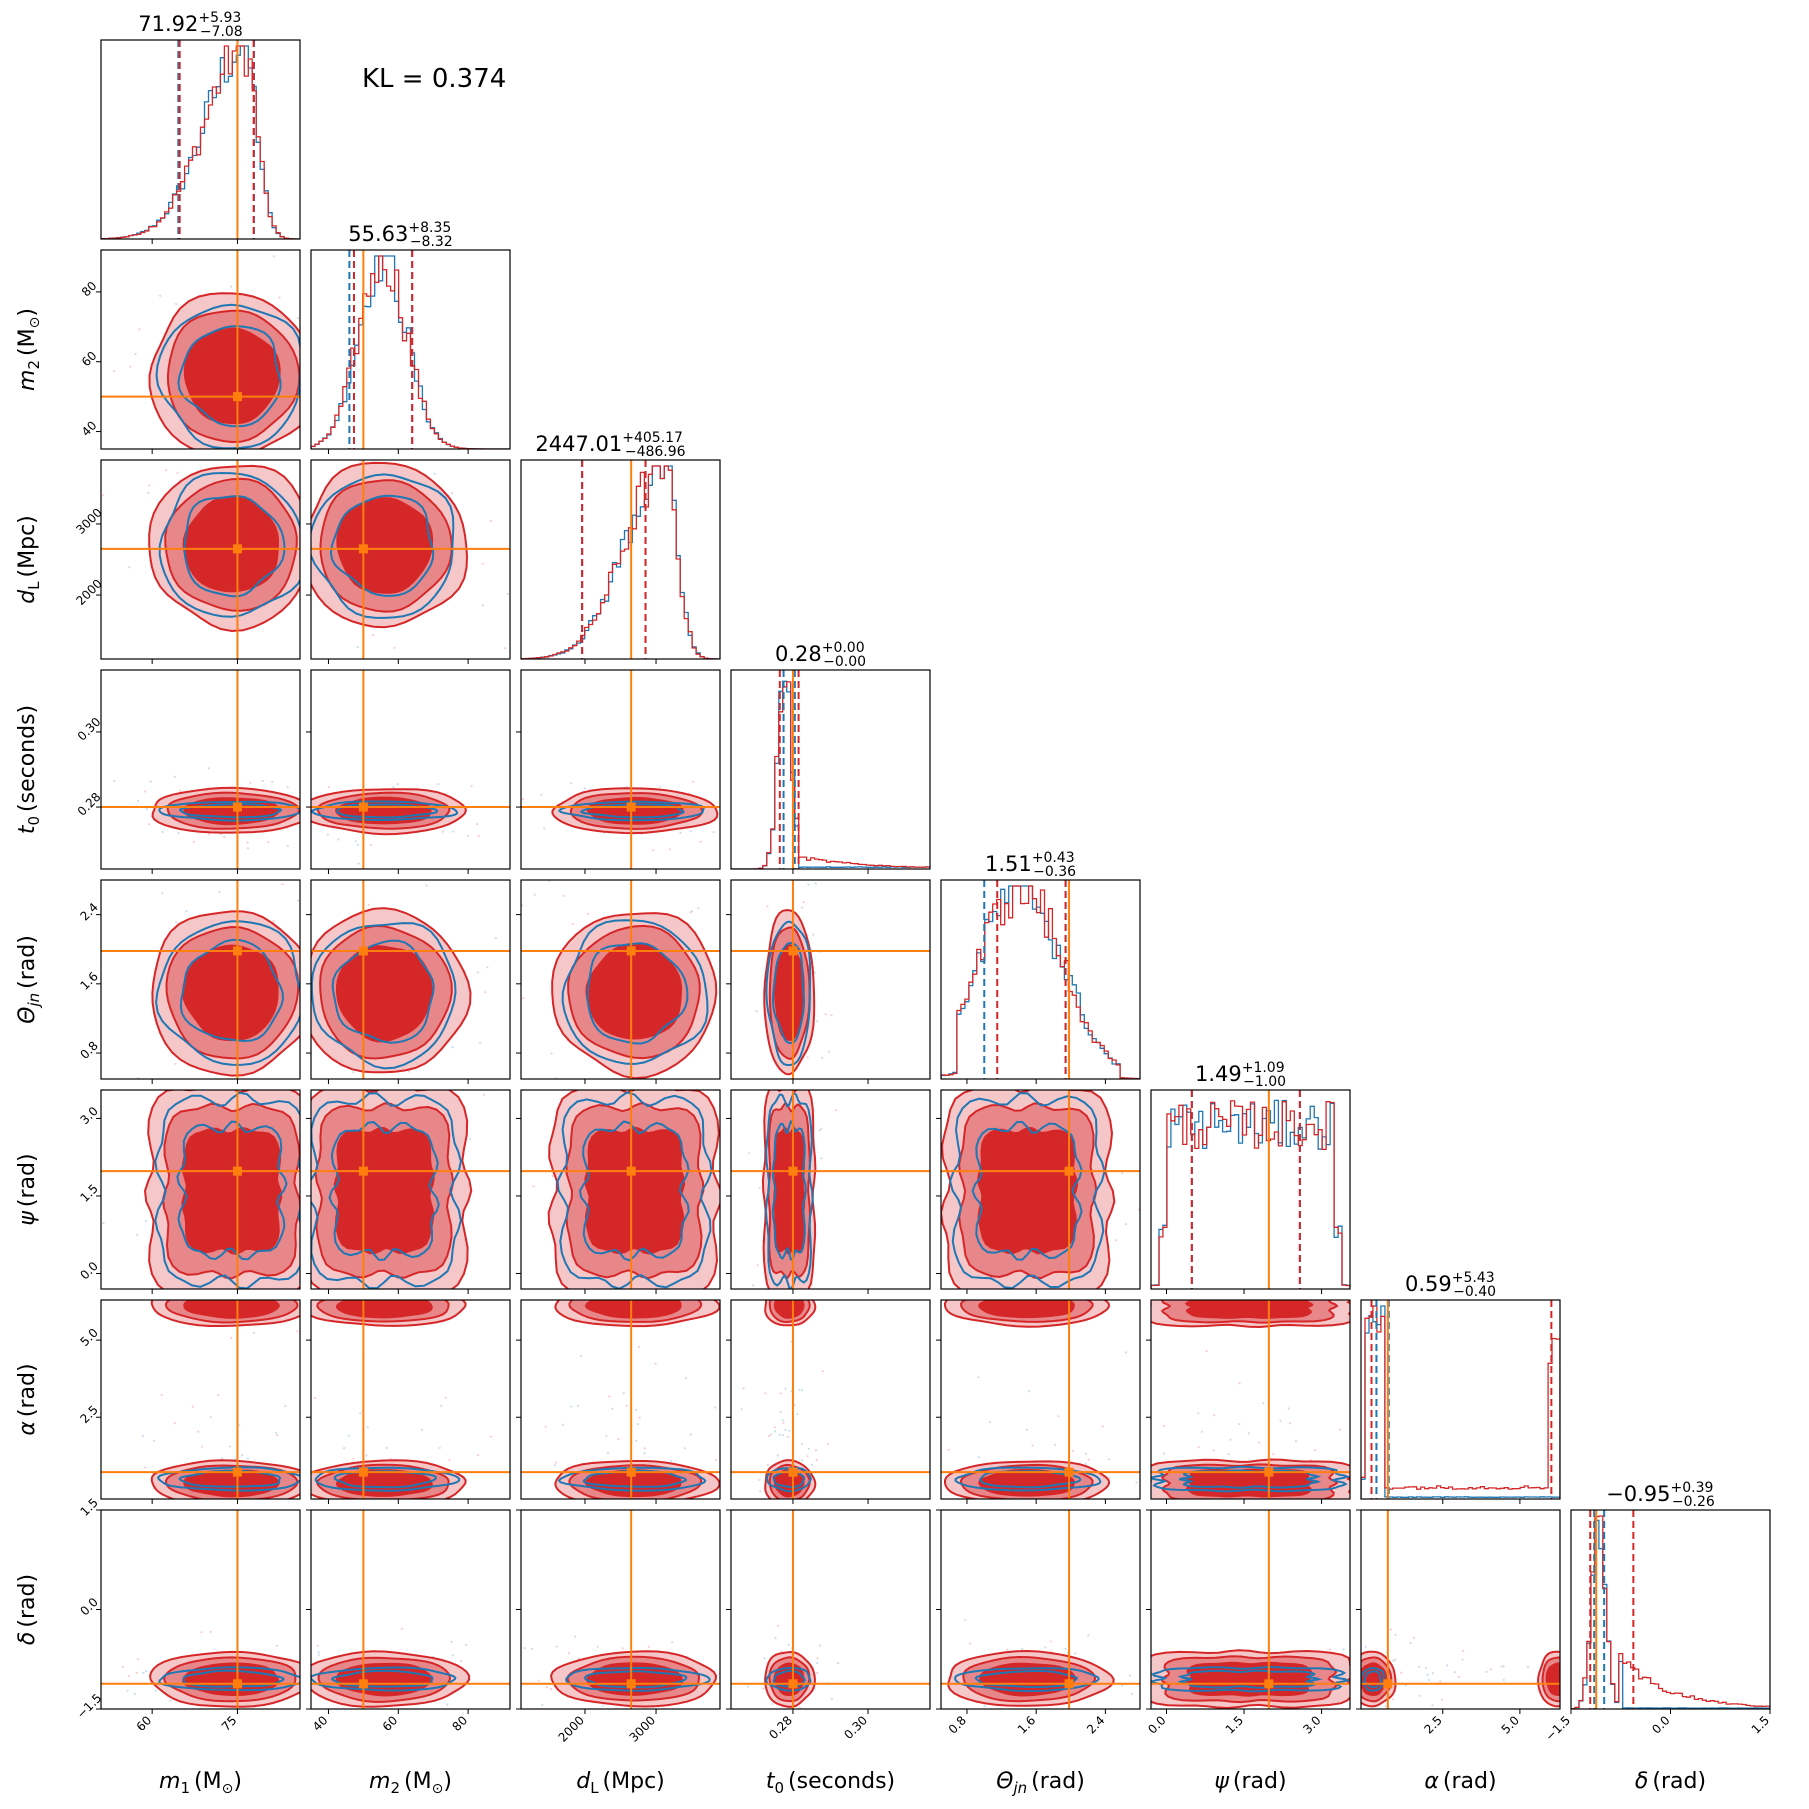 Image resolution: width=1809 pixels, height=1809 pixels. I want to click on contour-panel-m1-t0, so click(200, 769).